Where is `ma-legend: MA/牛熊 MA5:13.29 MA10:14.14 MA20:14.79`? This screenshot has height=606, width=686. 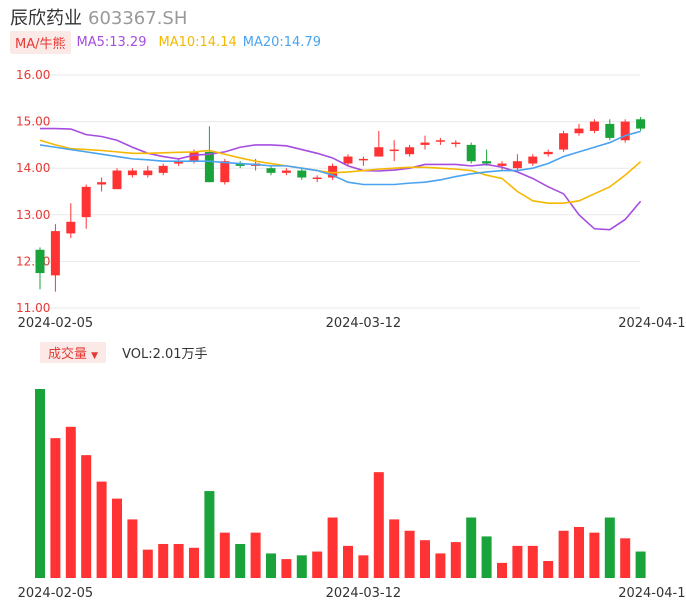 ma-legend: MA/牛熊 MA5:13.29 MA10:14.14 MA20:14.79 is located at coordinates (165, 42).